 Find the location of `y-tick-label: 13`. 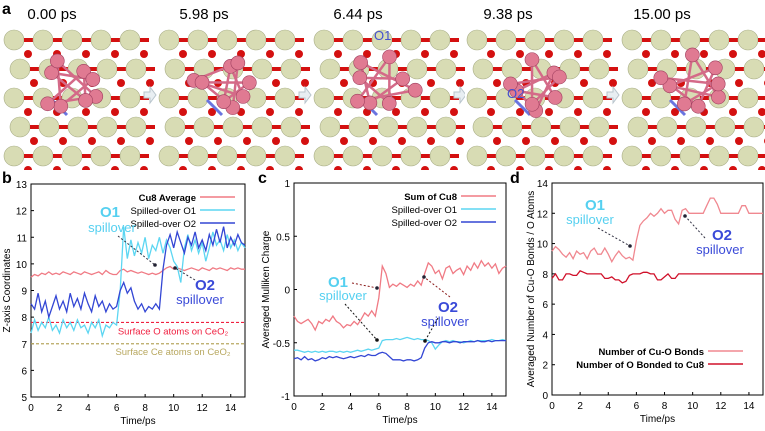

y-tick-label: 13 is located at coordinates (22, 185).